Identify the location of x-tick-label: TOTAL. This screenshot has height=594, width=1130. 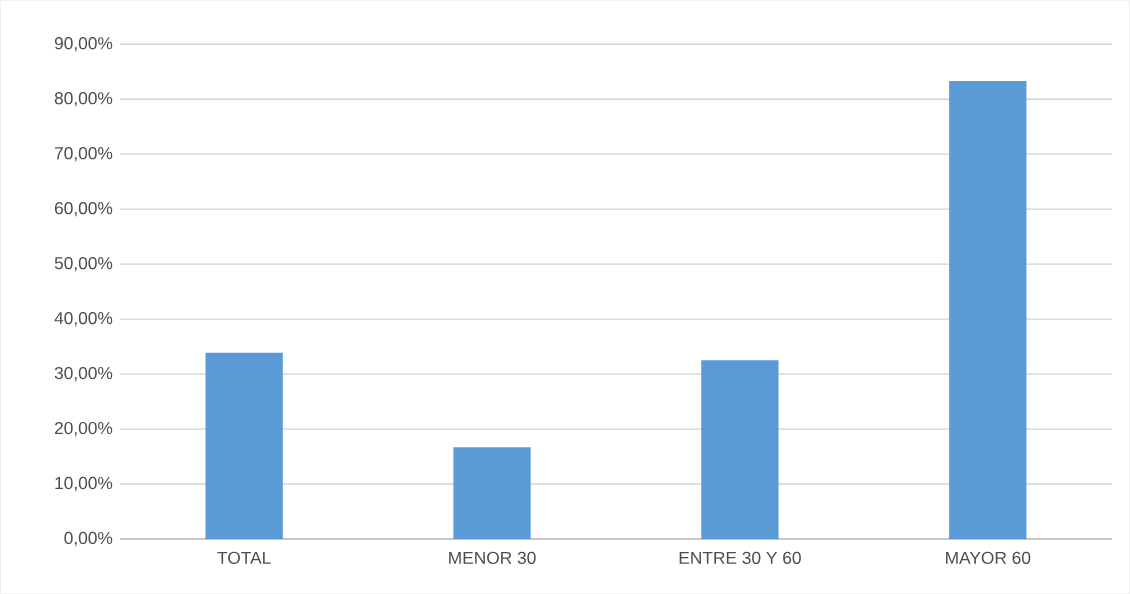
(244, 557).